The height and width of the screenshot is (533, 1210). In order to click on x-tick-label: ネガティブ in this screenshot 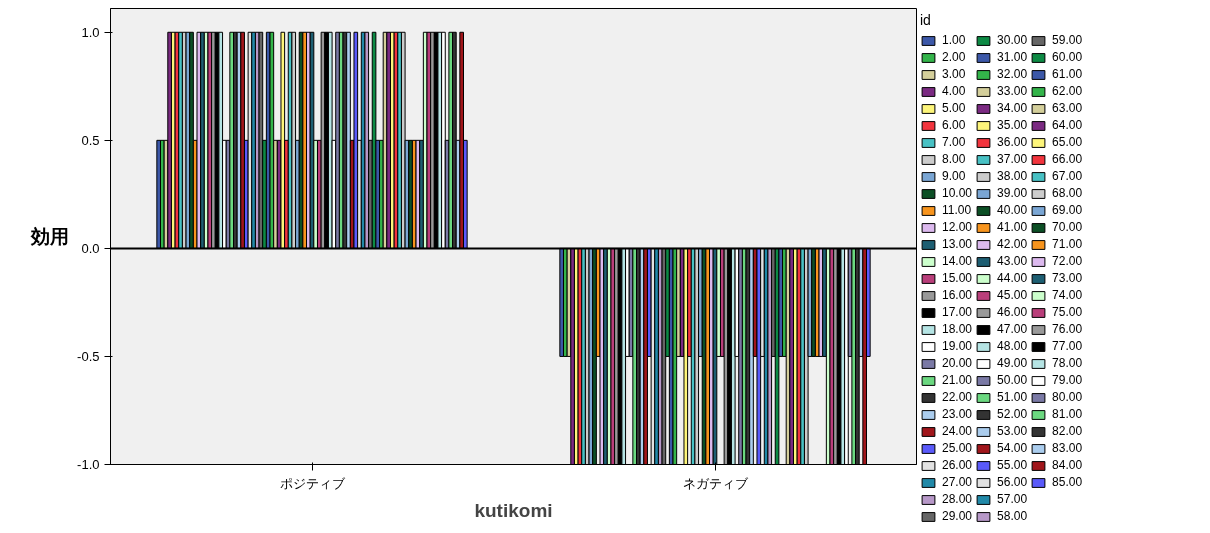, I will do `click(715, 483)`.